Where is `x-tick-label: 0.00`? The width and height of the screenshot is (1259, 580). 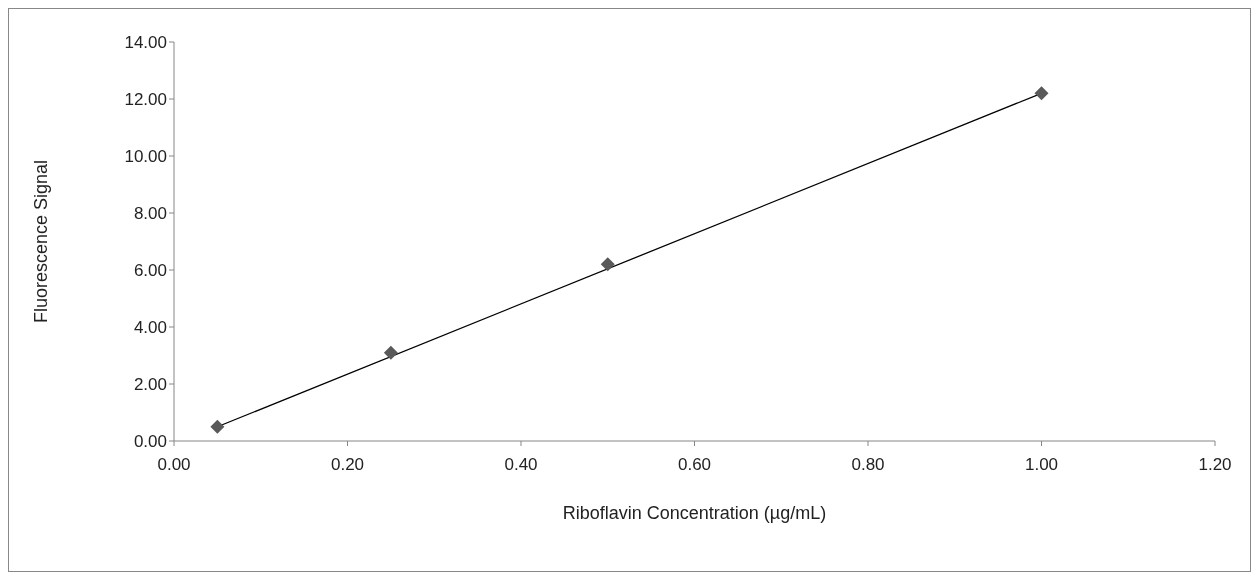 x-tick-label: 0.00 is located at coordinates (174, 465).